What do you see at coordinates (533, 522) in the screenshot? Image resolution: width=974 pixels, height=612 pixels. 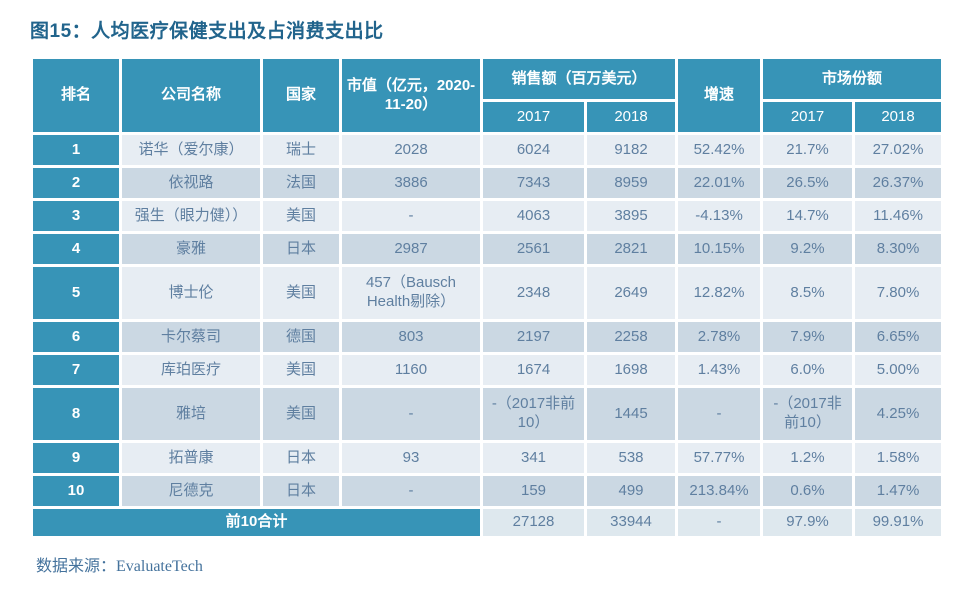 I see `total-sales-2017-cell: 27128` at bounding box center [533, 522].